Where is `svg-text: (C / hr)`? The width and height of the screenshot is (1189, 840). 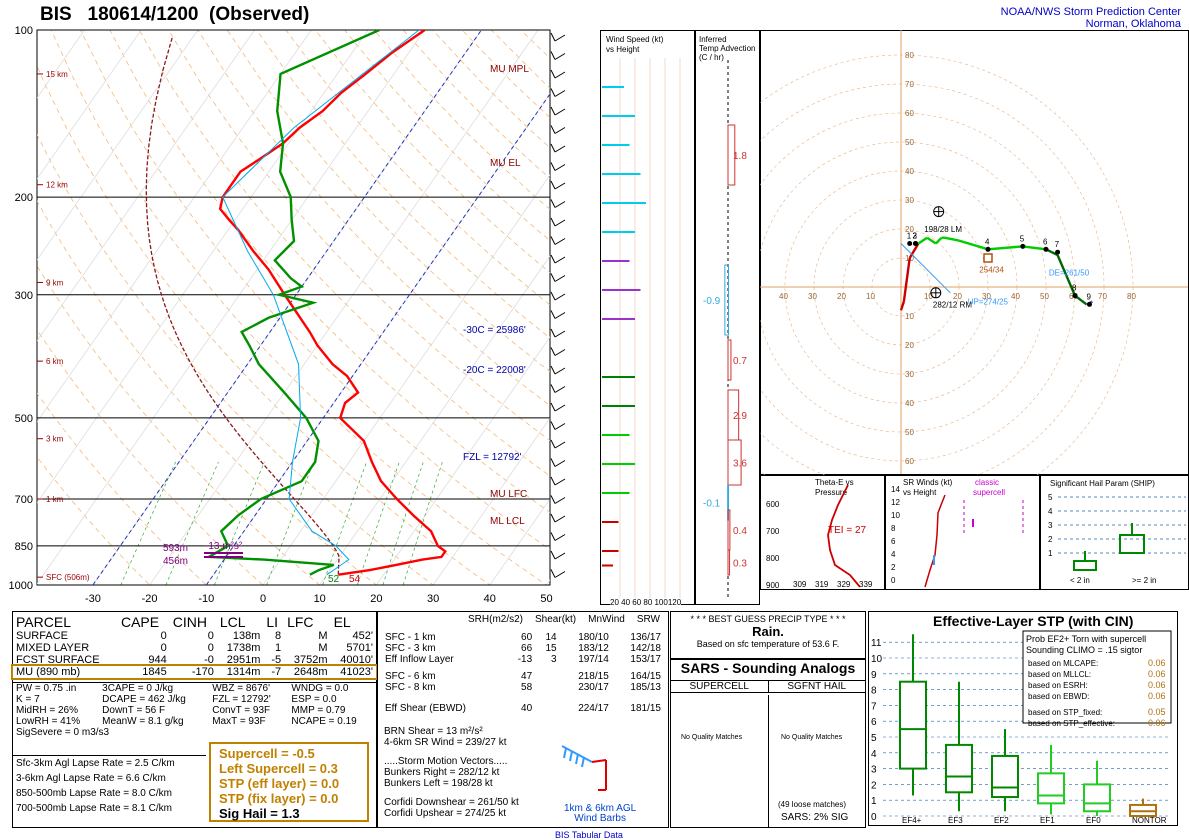
svg-text: (C / hr) is located at coordinates (711, 57).